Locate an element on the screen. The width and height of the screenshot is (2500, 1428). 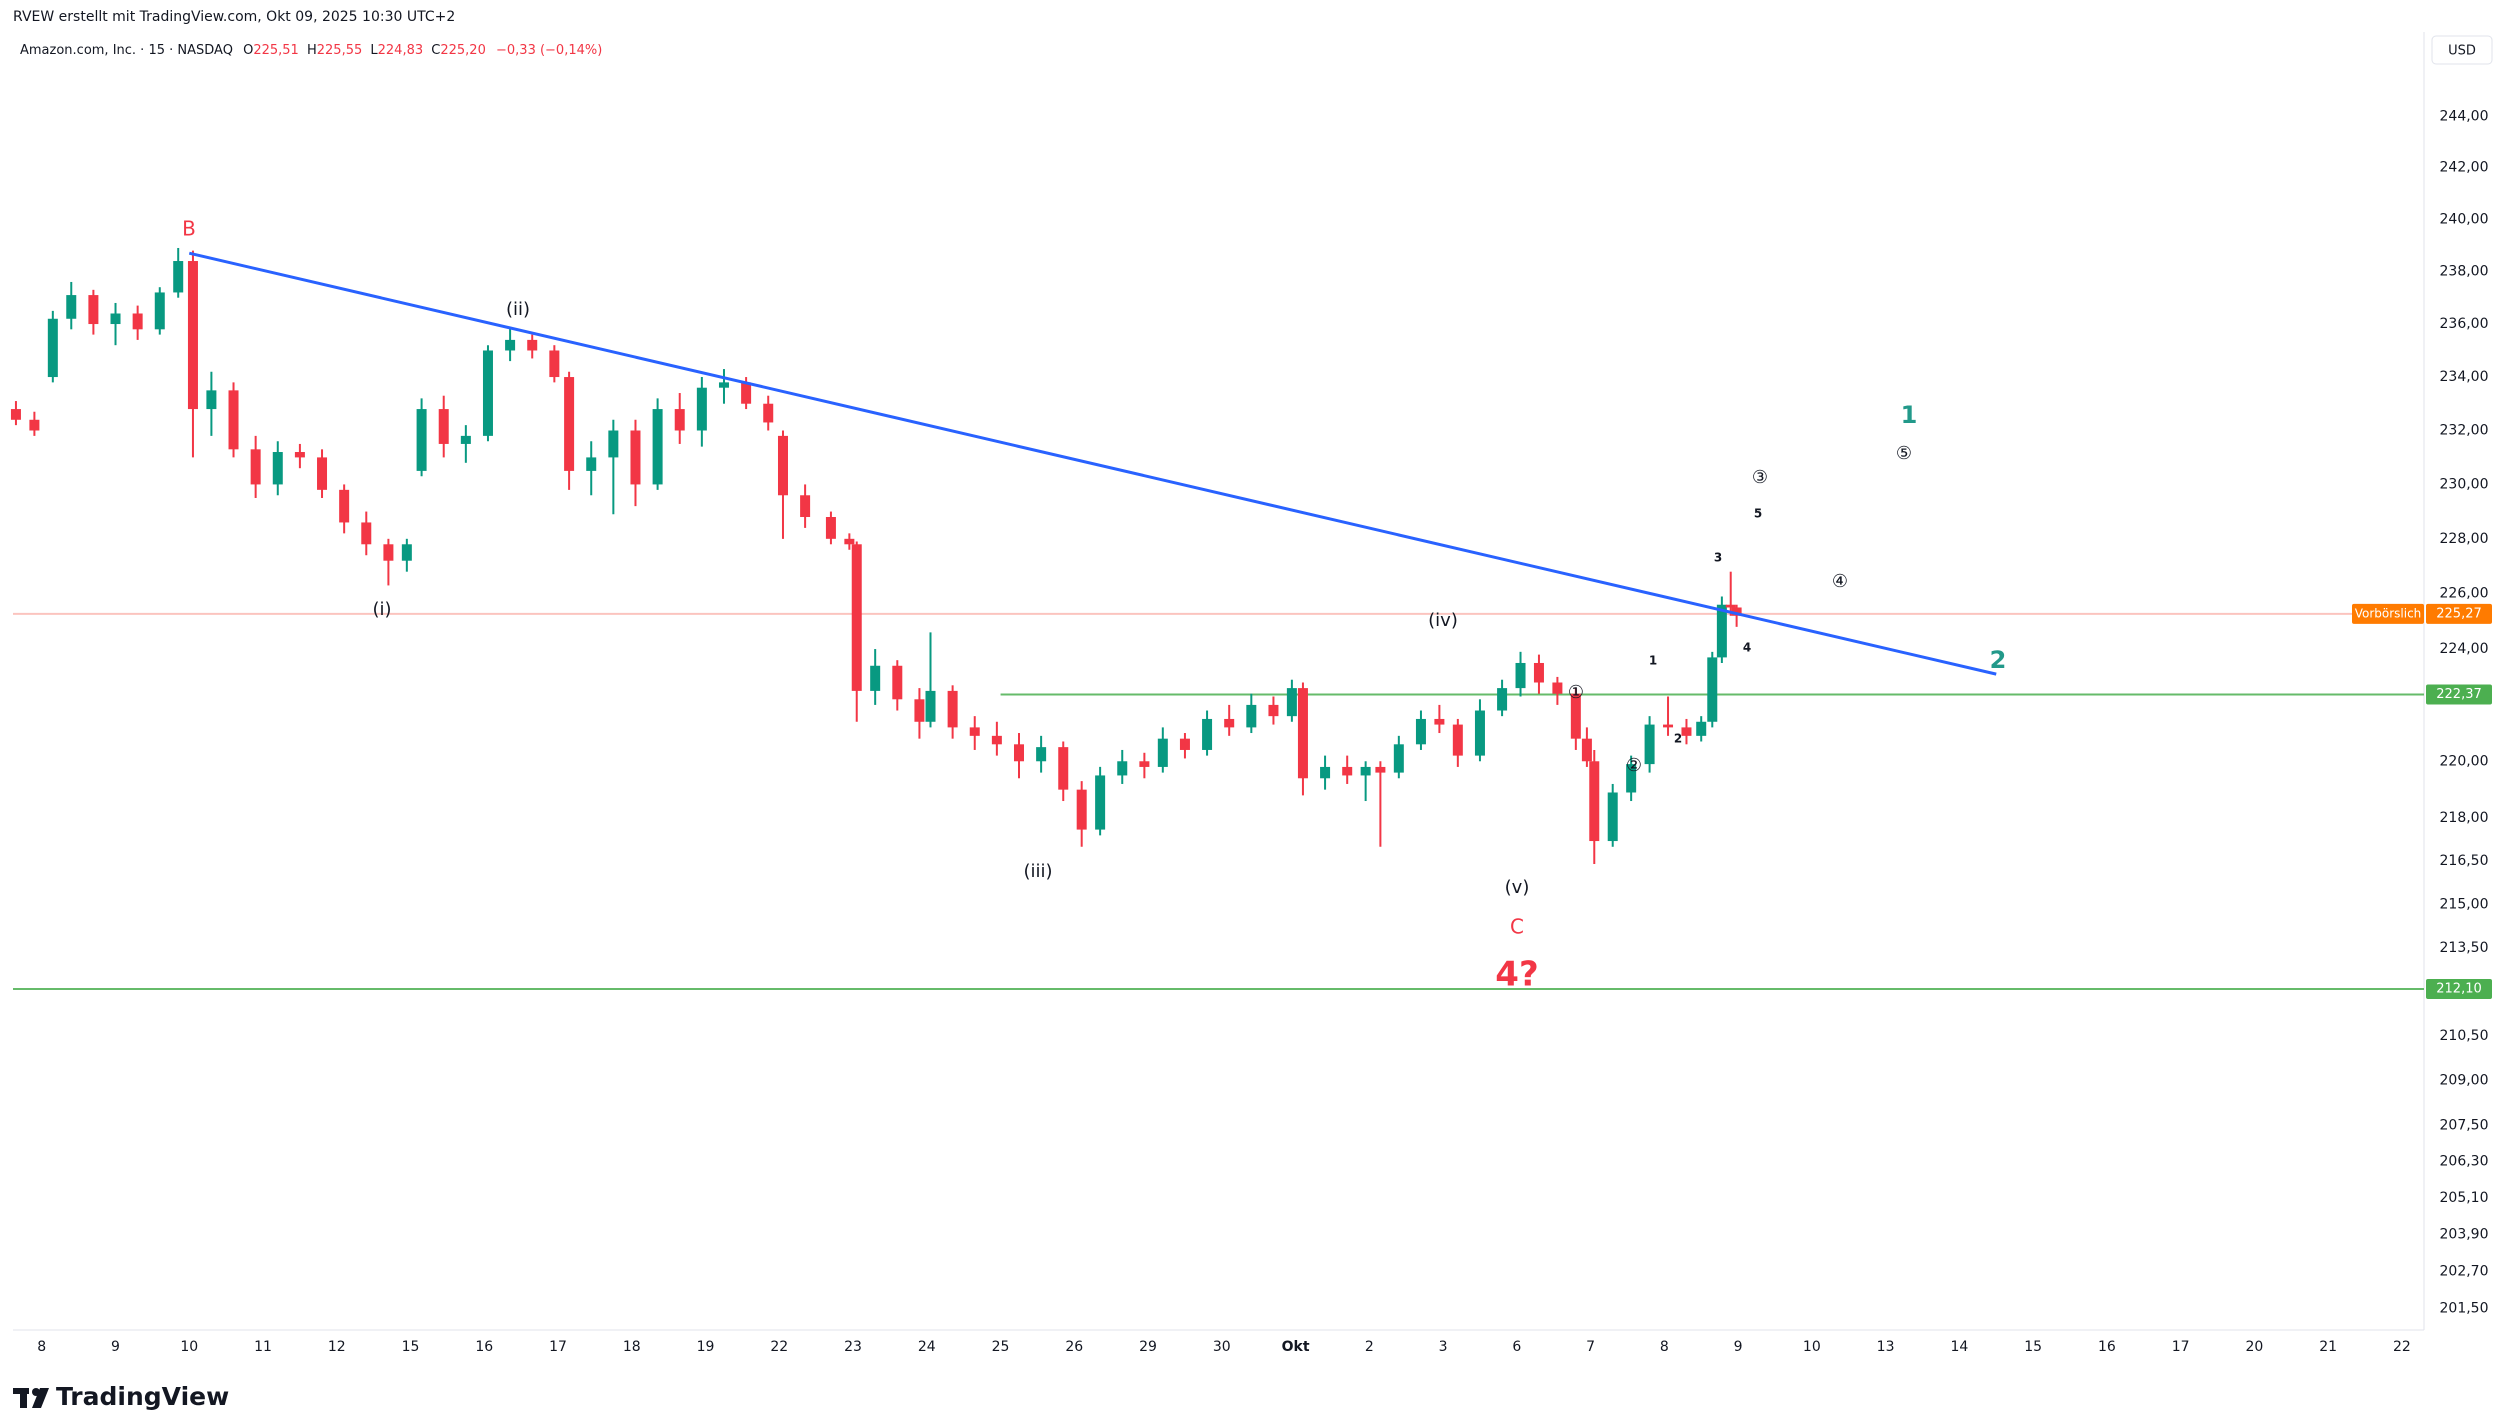
currency: USD is located at coordinates (2462, 51).